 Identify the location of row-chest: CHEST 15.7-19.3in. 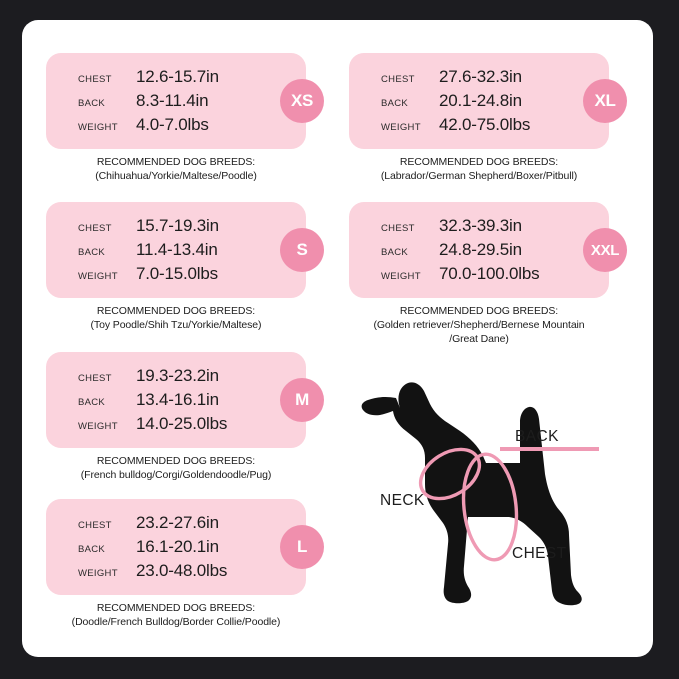
(176, 226).